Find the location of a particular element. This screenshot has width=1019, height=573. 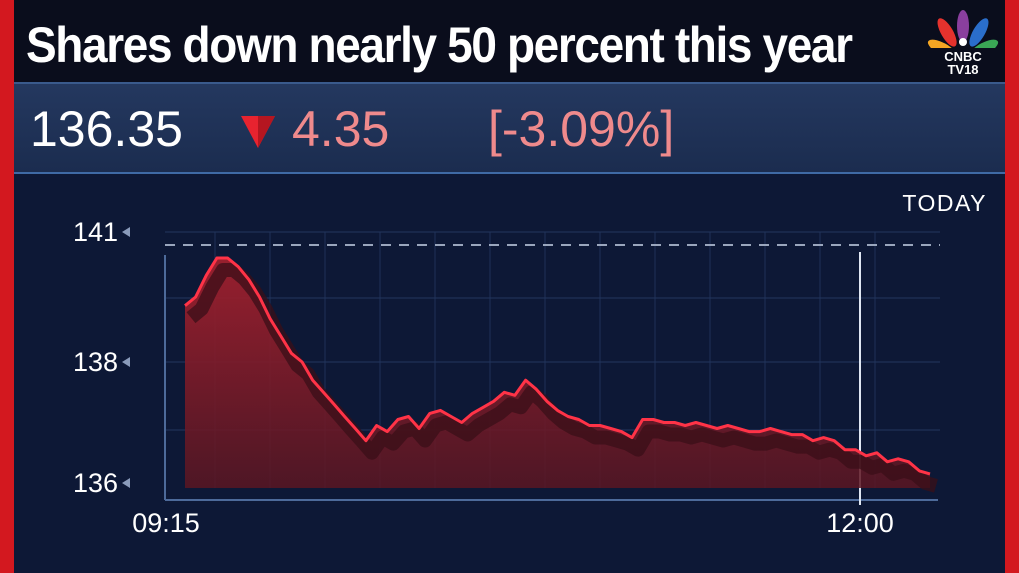

logo-line1: CNBC is located at coordinates (963, 56).